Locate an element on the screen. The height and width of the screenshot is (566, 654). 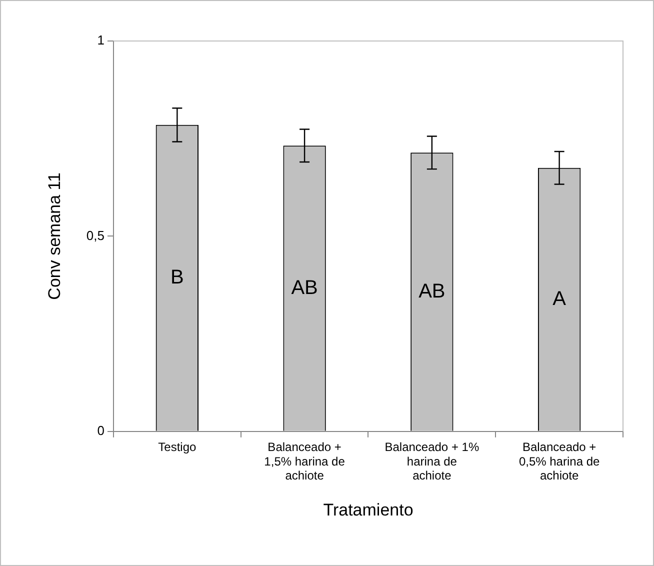
x-tick-label: Balanceado + 0,5% harina de achiote is located at coordinates (559, 461).